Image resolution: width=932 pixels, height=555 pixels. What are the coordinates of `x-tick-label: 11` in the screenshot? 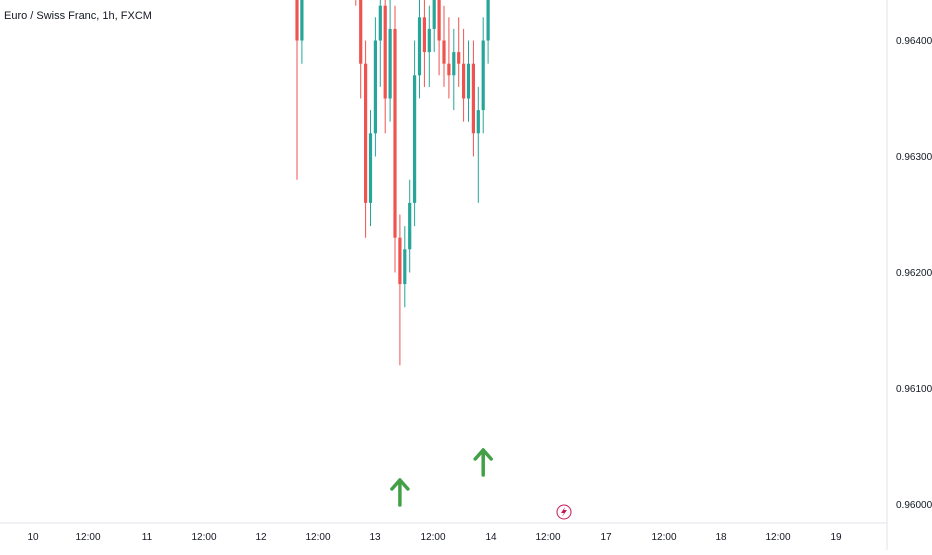 It's located at (147, 537).